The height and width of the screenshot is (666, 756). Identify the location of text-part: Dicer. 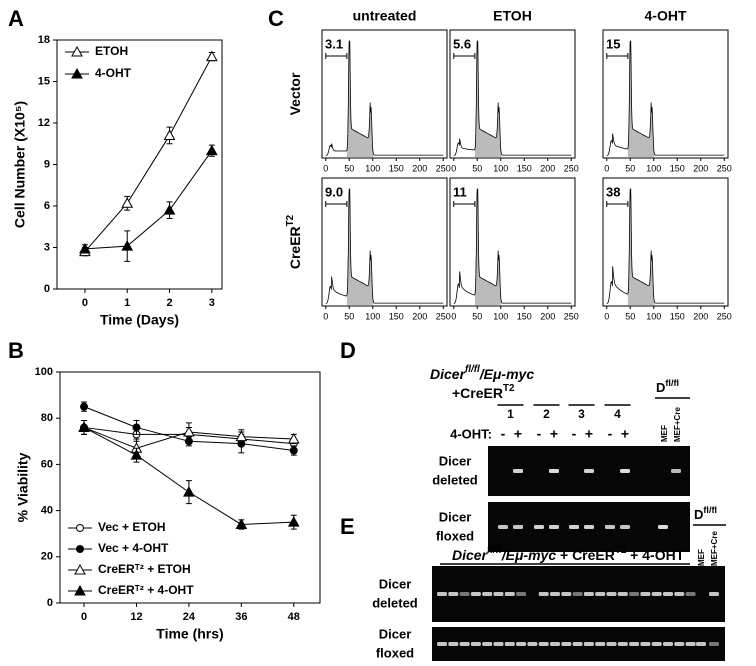
(470, 555).